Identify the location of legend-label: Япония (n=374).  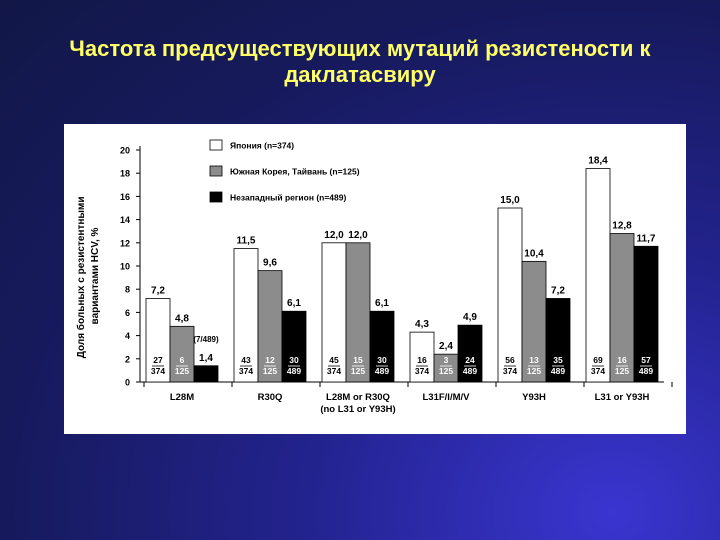
(262, 146).